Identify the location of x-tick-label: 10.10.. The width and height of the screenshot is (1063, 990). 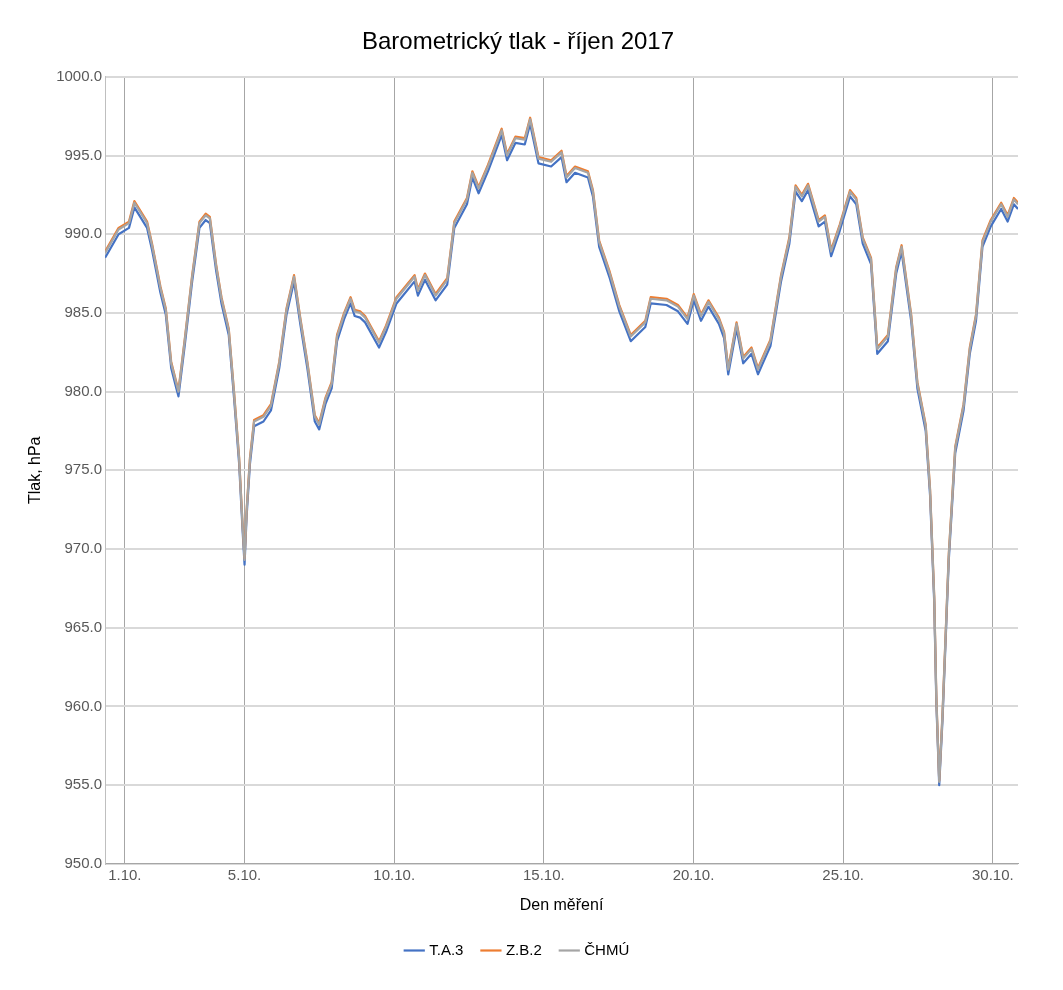
(394, 874).